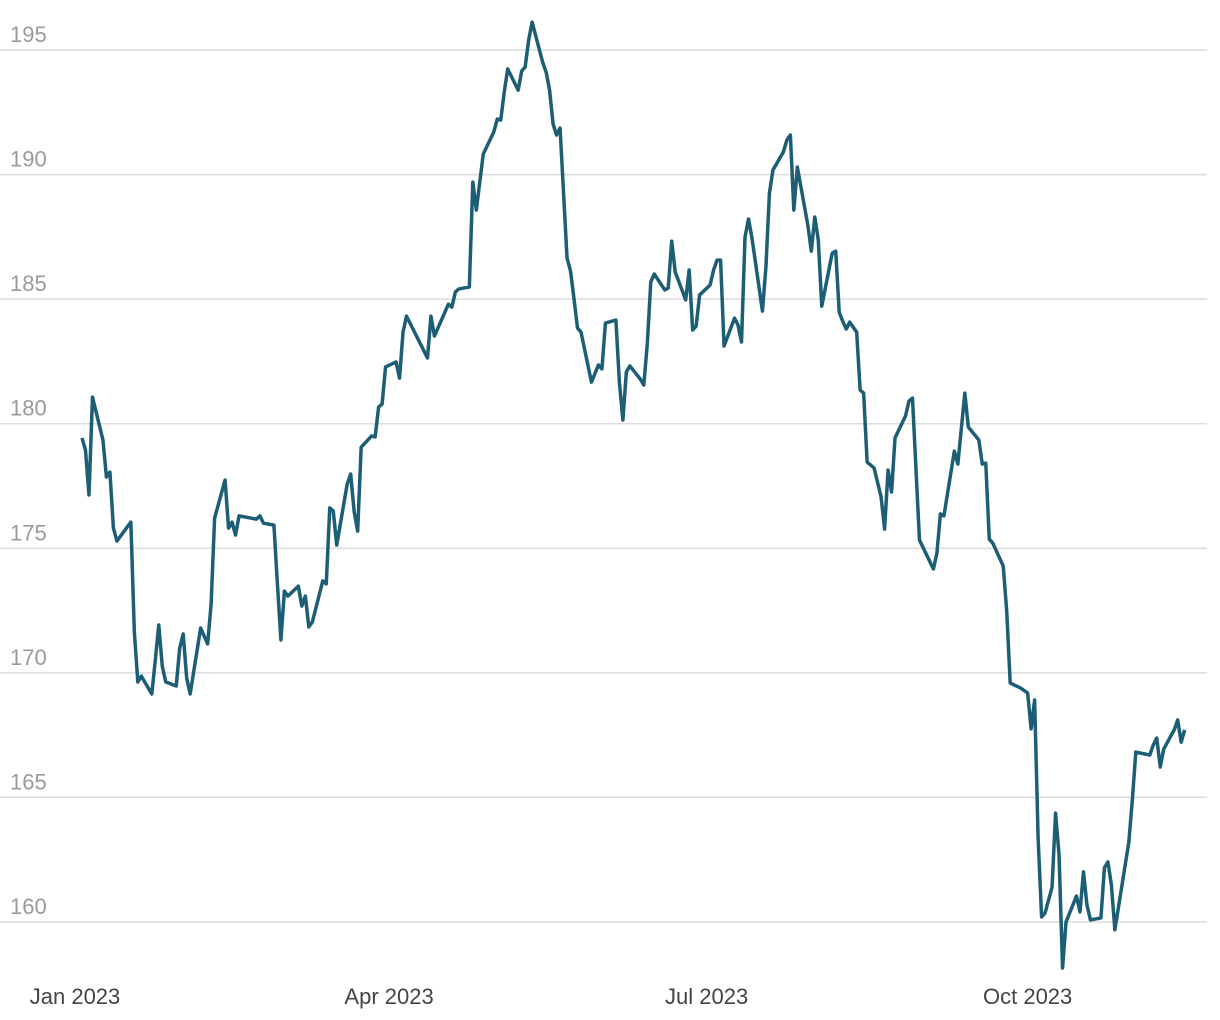 Image resolution: width=1220 pixels, height=1020 pixels. I want to click on x-tick-label: Jan 2023, so click(75, 996).